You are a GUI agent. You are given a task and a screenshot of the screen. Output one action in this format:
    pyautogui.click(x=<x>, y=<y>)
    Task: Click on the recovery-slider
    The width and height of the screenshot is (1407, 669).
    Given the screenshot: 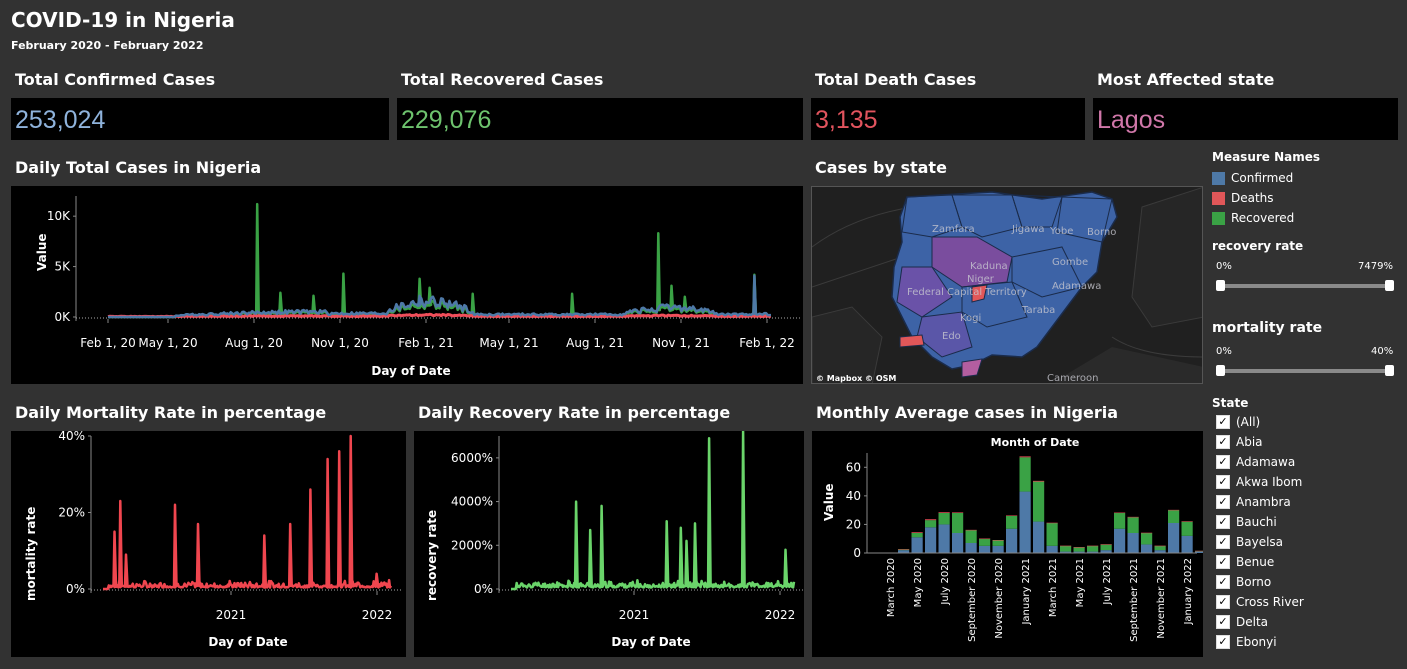 What is the action you would take?
    pyautogui.click(x=1305, y=285)
    